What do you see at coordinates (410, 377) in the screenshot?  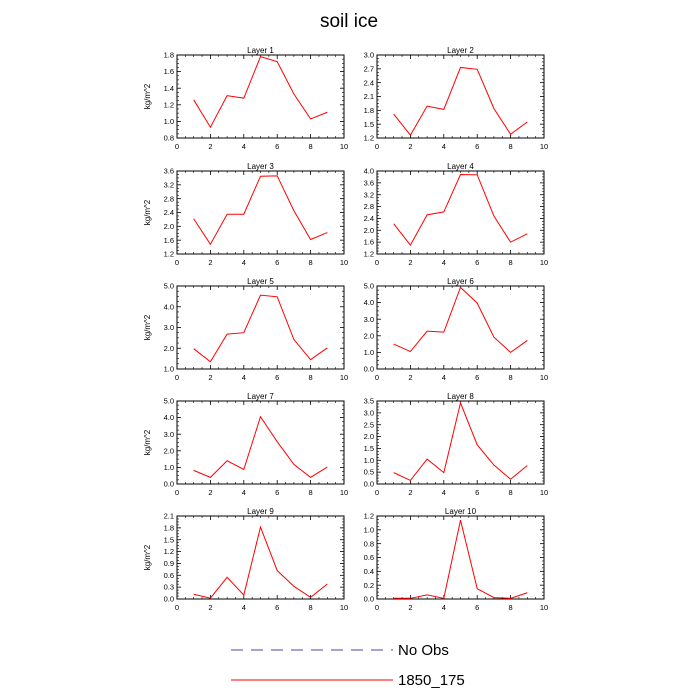 I see `layer-6-x-tick-label: 2` at bounding box center [410, 377].